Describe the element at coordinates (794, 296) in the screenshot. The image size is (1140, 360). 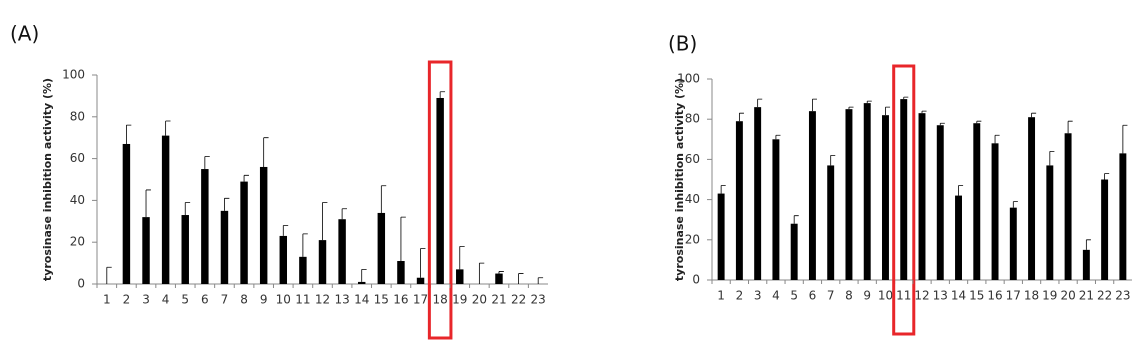
I see `x-tick-label: 5` at that location.